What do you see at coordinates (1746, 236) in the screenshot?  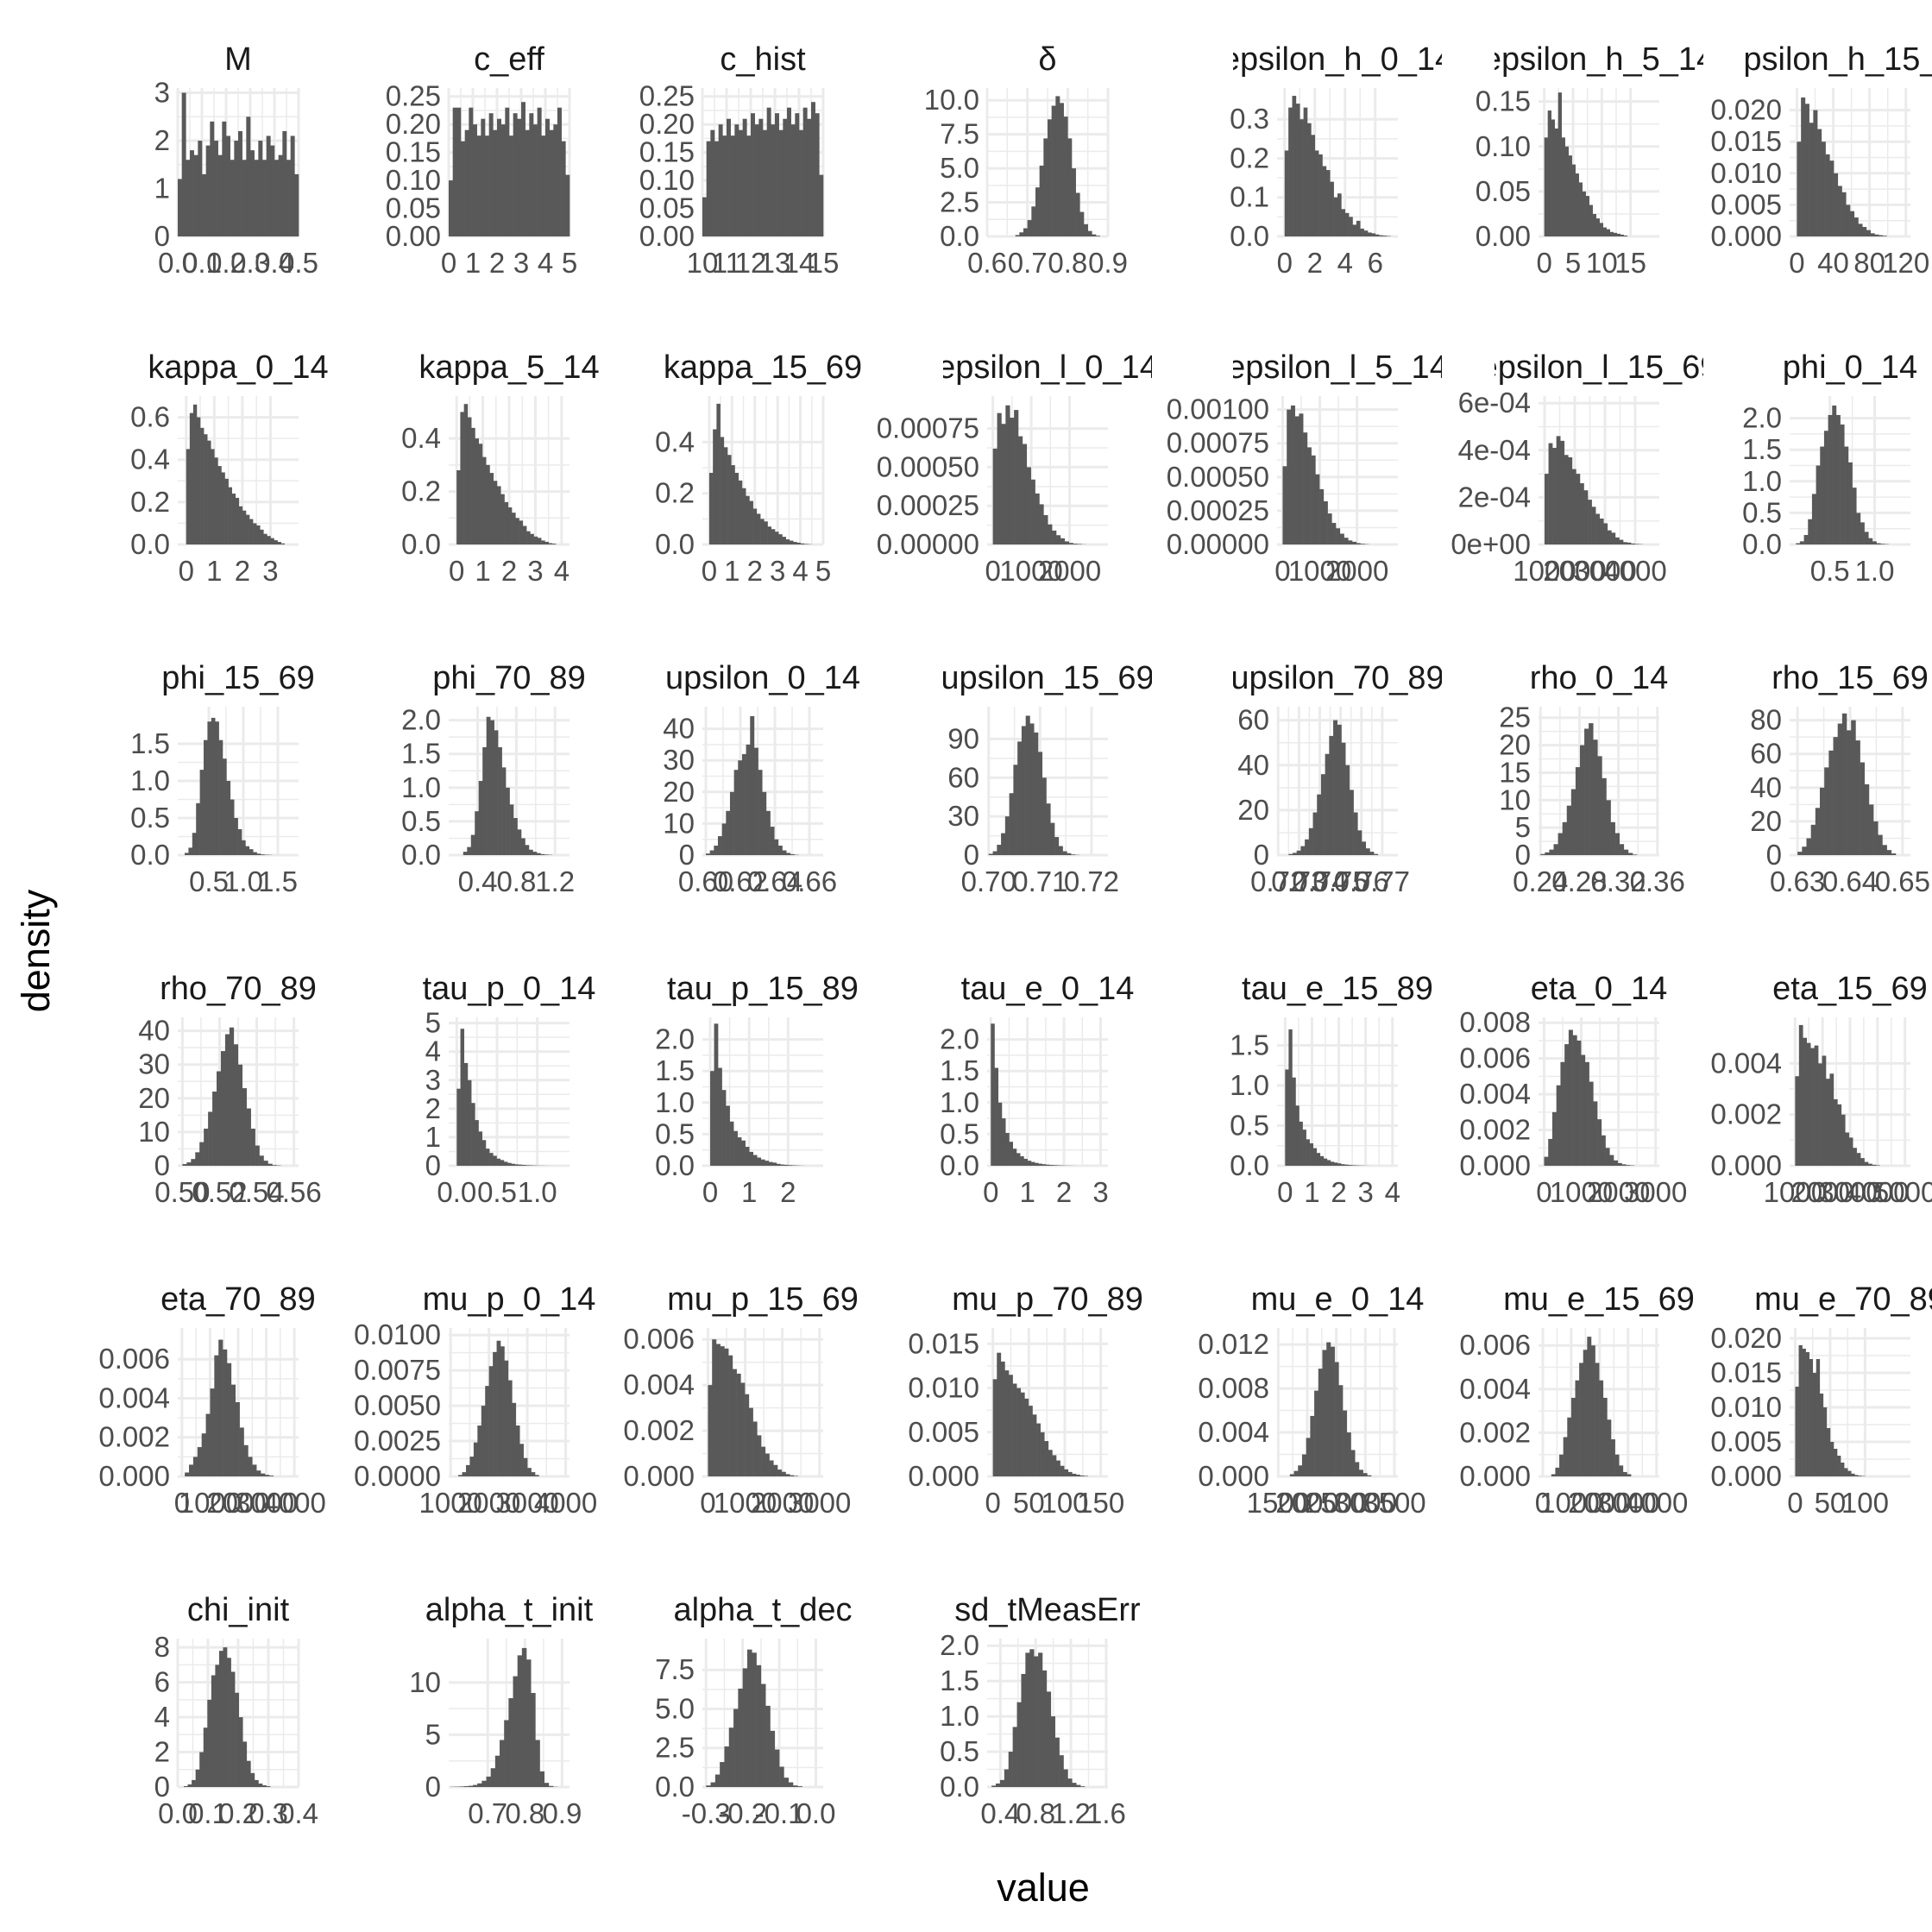 I see `y-tick-label: 0.000` at bounding box center [1746, 236].